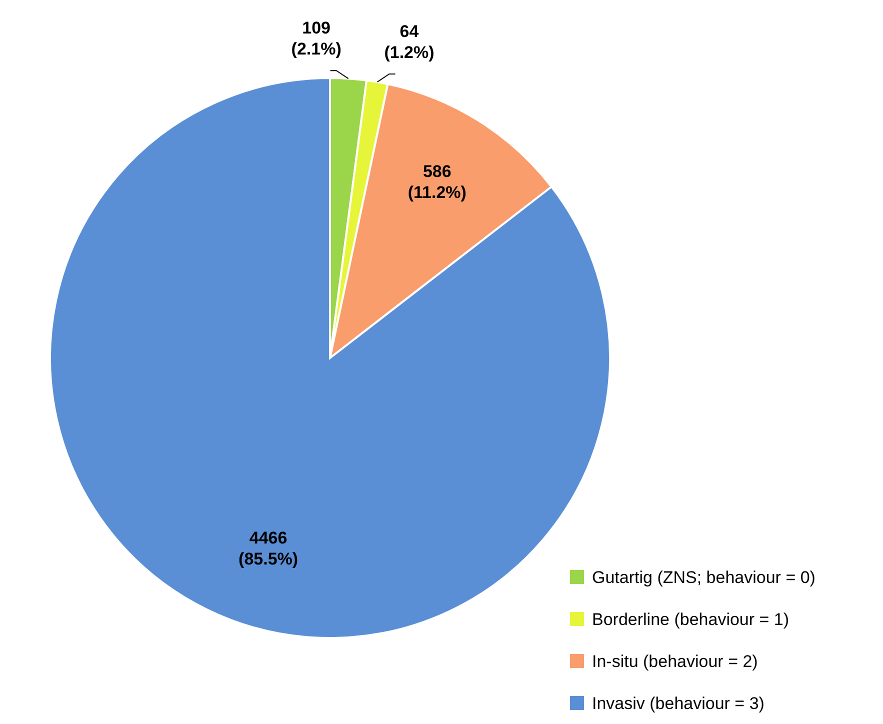 The width and height of the screenshot is (883, 724). What do you see at coordinates (675, 661) in the screenshot?
I see `legend-label: In-situ (behaviour = 2)` at bounding box center [675, 661].